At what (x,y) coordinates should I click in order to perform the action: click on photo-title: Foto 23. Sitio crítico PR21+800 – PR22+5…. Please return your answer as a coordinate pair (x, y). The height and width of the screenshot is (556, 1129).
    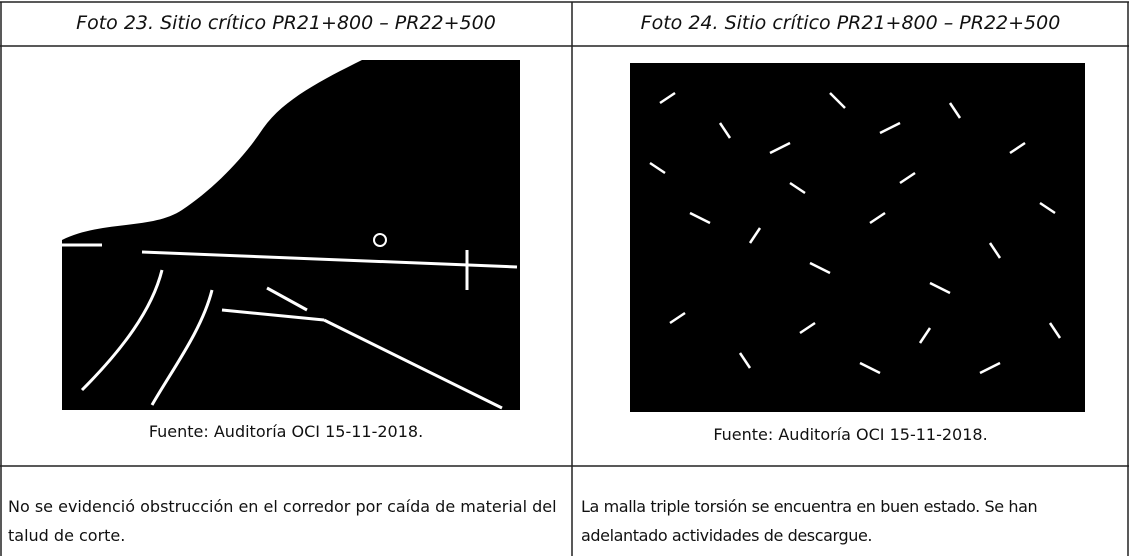
    Looking at the image, I should click on (286, 23).